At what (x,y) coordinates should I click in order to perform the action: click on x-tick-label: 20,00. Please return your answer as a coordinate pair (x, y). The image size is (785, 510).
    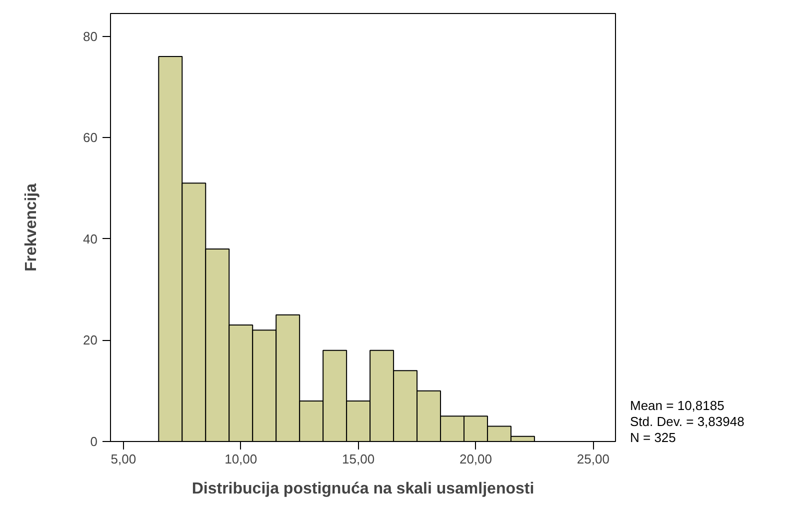
    Looking at the image, I should click on (475, 459).